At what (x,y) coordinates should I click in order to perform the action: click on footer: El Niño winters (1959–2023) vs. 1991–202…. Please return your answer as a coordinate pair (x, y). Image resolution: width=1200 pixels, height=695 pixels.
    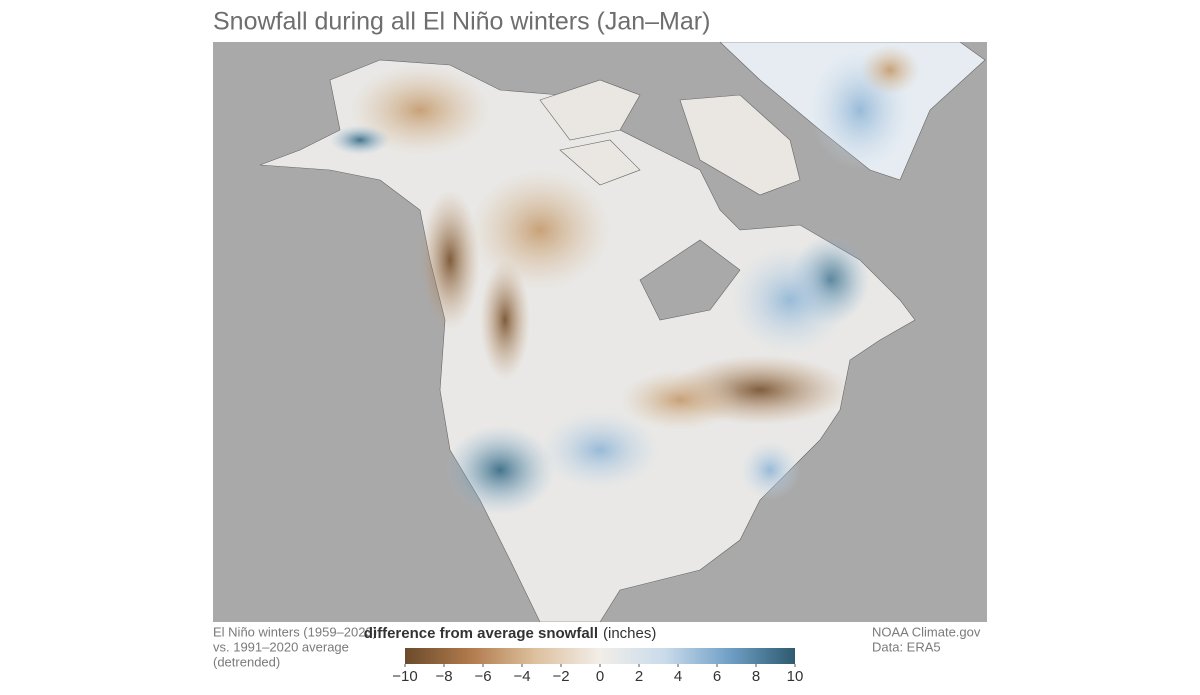
    Looking at the image, I should click on (597, 646).